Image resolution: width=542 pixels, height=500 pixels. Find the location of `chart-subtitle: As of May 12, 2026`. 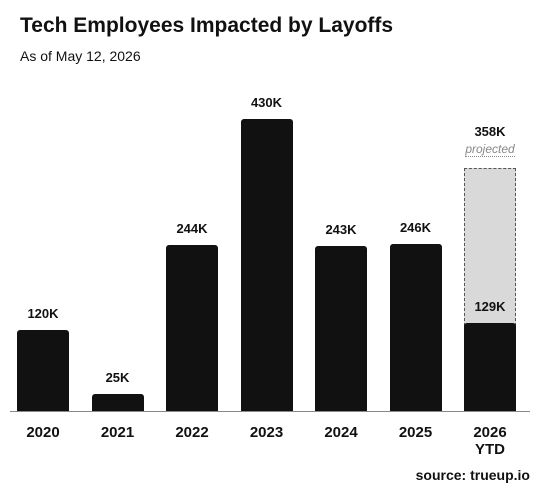

chart-subtitle: As of May 12, 2026 is located at coordinates (80, 56).